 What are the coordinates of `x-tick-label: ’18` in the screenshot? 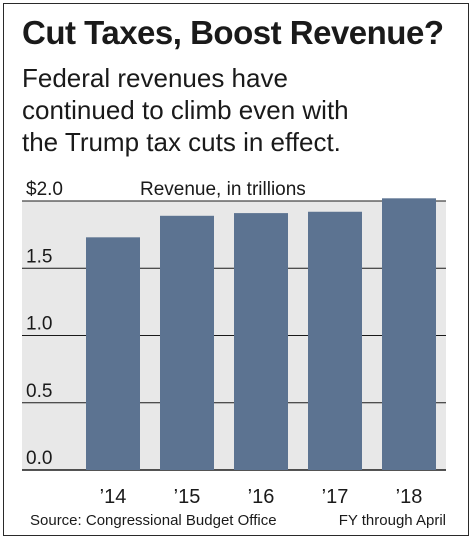 It's located at (409, 497).